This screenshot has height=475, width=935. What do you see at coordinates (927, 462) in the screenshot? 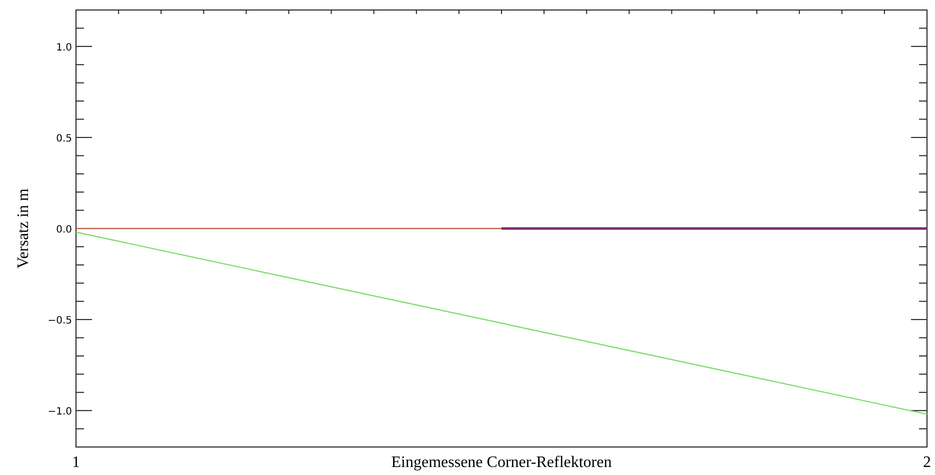
I see `x-tick-label: 2` at bounding box center [927, 462].